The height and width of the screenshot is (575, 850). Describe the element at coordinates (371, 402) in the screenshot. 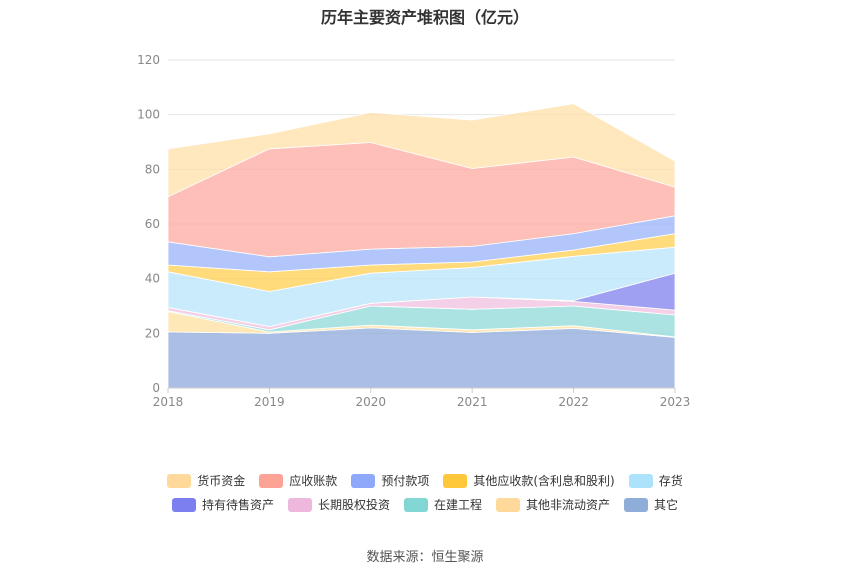

I see `x-tick-label: 2020` at that location.